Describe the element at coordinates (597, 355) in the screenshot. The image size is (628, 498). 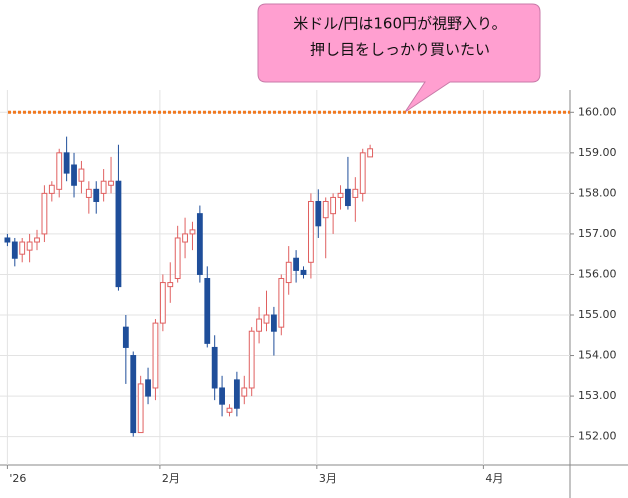
I see `y-tick-label: 154.00` at that location.